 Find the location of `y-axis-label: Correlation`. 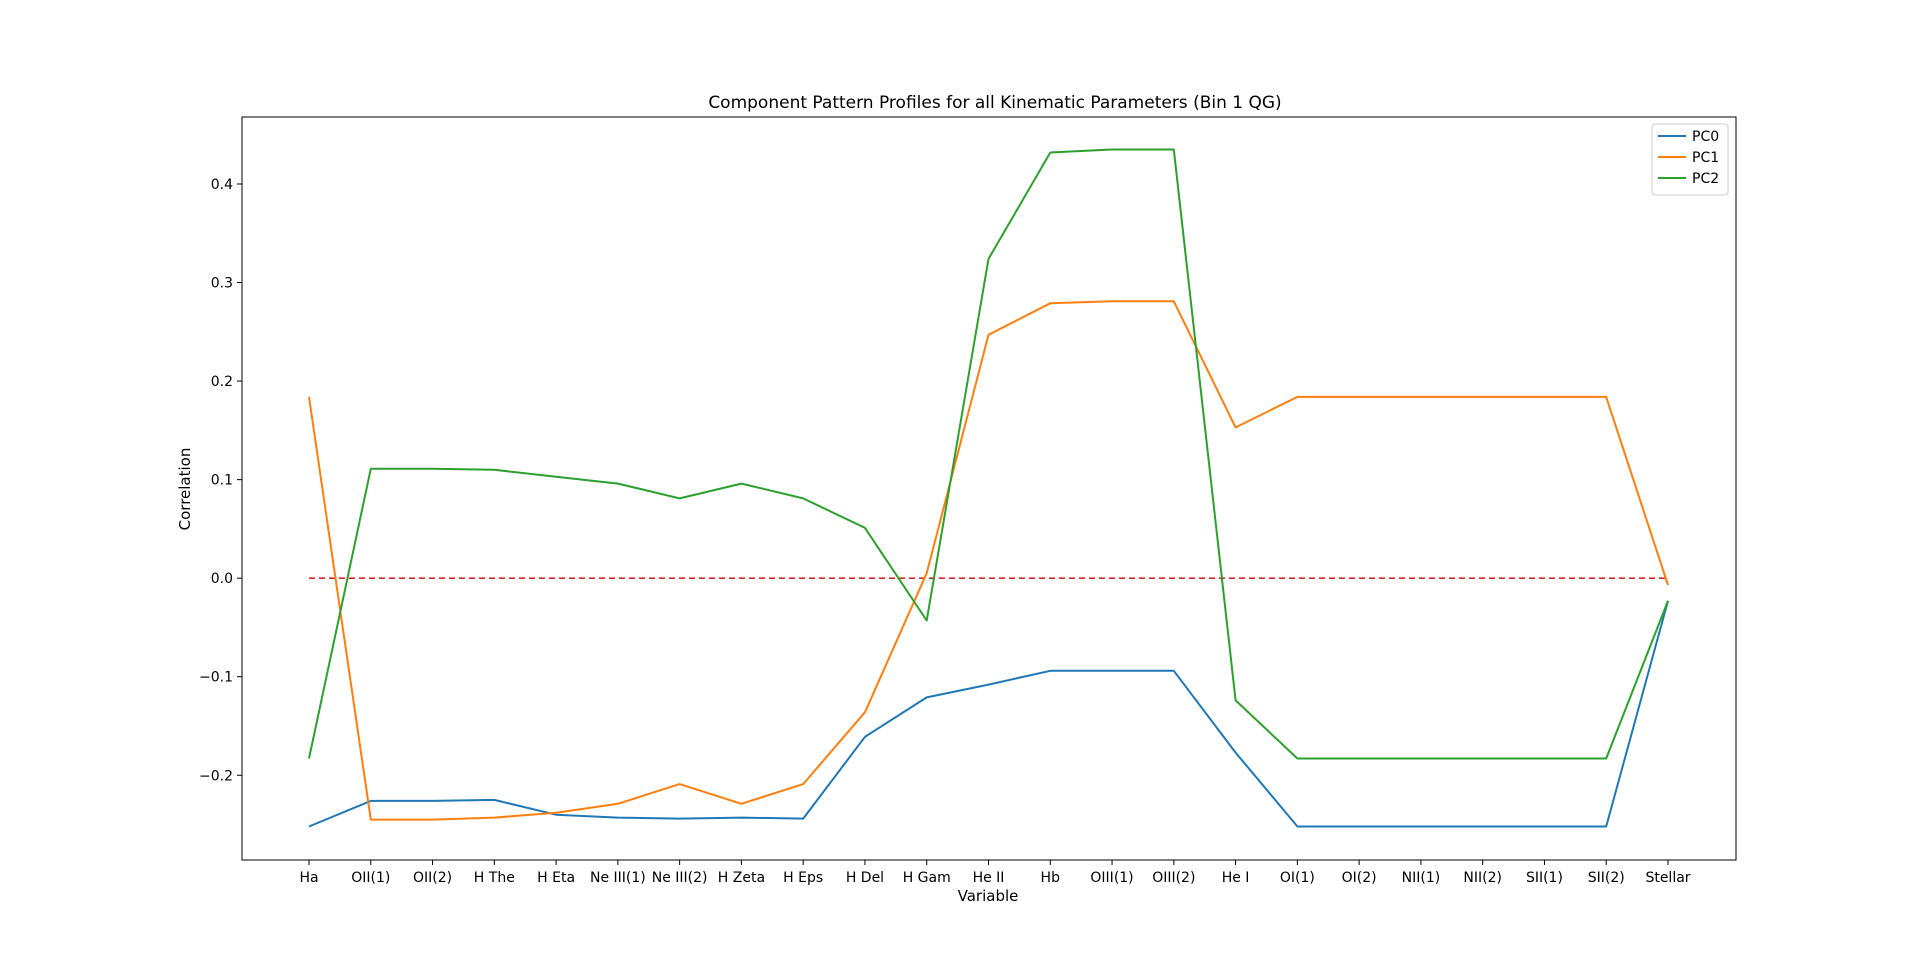

y-axis-label: Correlation is located at coordinates (185, 489).